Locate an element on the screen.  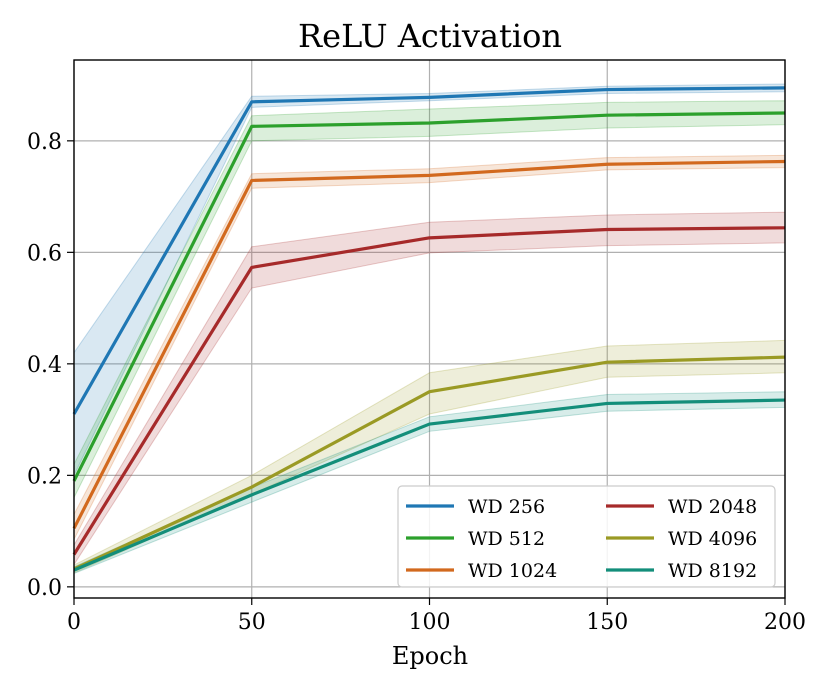
y-tick-label: 0.2 is located at coordinates (44, 476).